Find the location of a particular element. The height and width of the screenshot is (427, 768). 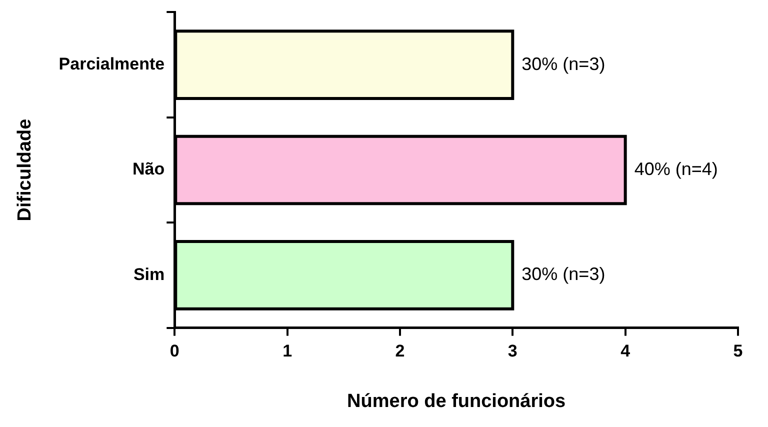

y-tick-label: Parcialmente is located at coordinates (111, 64).